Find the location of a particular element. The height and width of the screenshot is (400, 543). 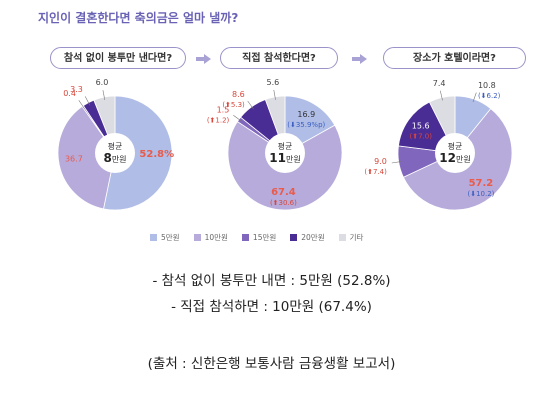

donut-2-center is located at coordinates (285, 153).